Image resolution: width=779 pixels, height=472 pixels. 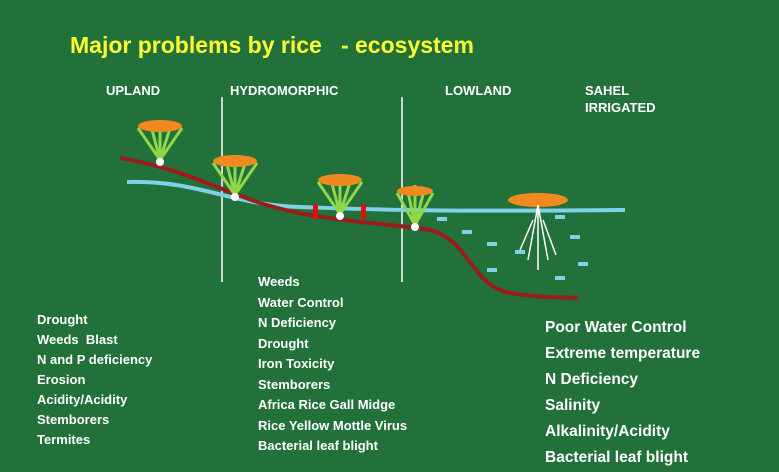 What do you see at coordinates (573, 405) in the screenshot?
I see `problem-item: Salinity` at bounding box center [573, 405].